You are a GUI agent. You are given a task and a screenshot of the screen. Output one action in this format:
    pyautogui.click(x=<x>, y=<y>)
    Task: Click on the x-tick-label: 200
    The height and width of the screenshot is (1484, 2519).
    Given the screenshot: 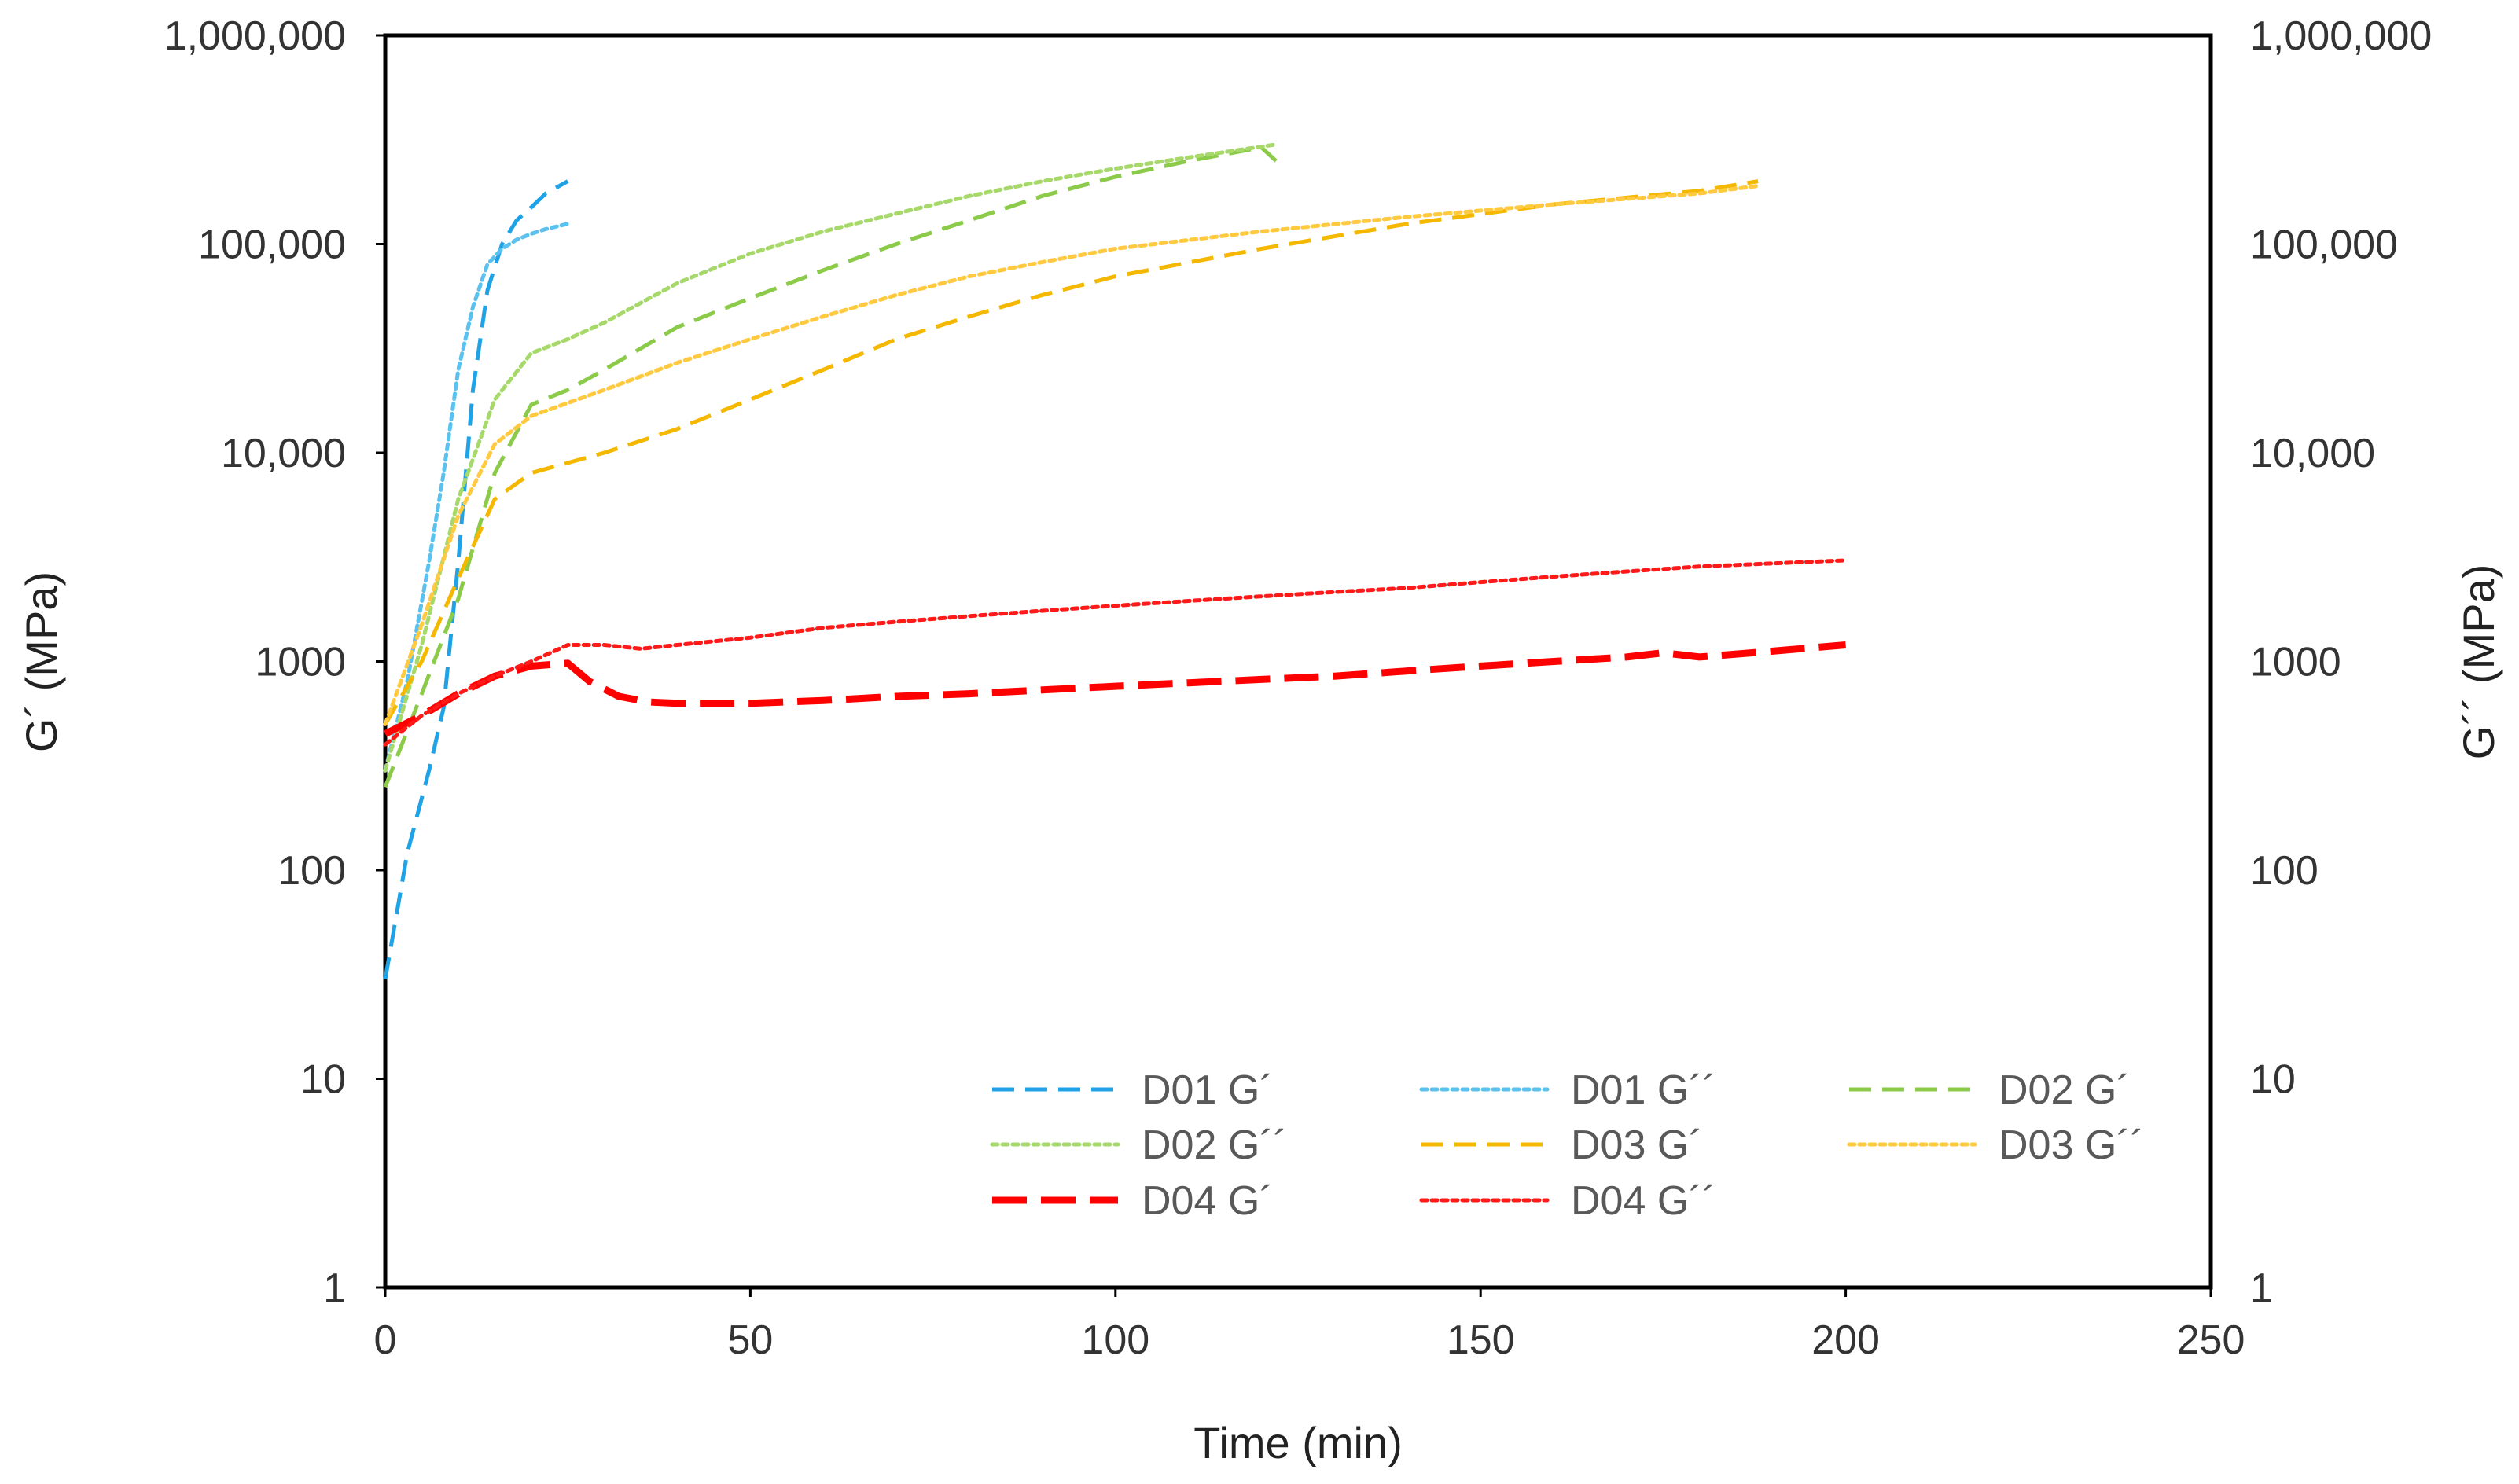 What is the action you would take?
    pyautogui.click(x=1845, y=1340)
    